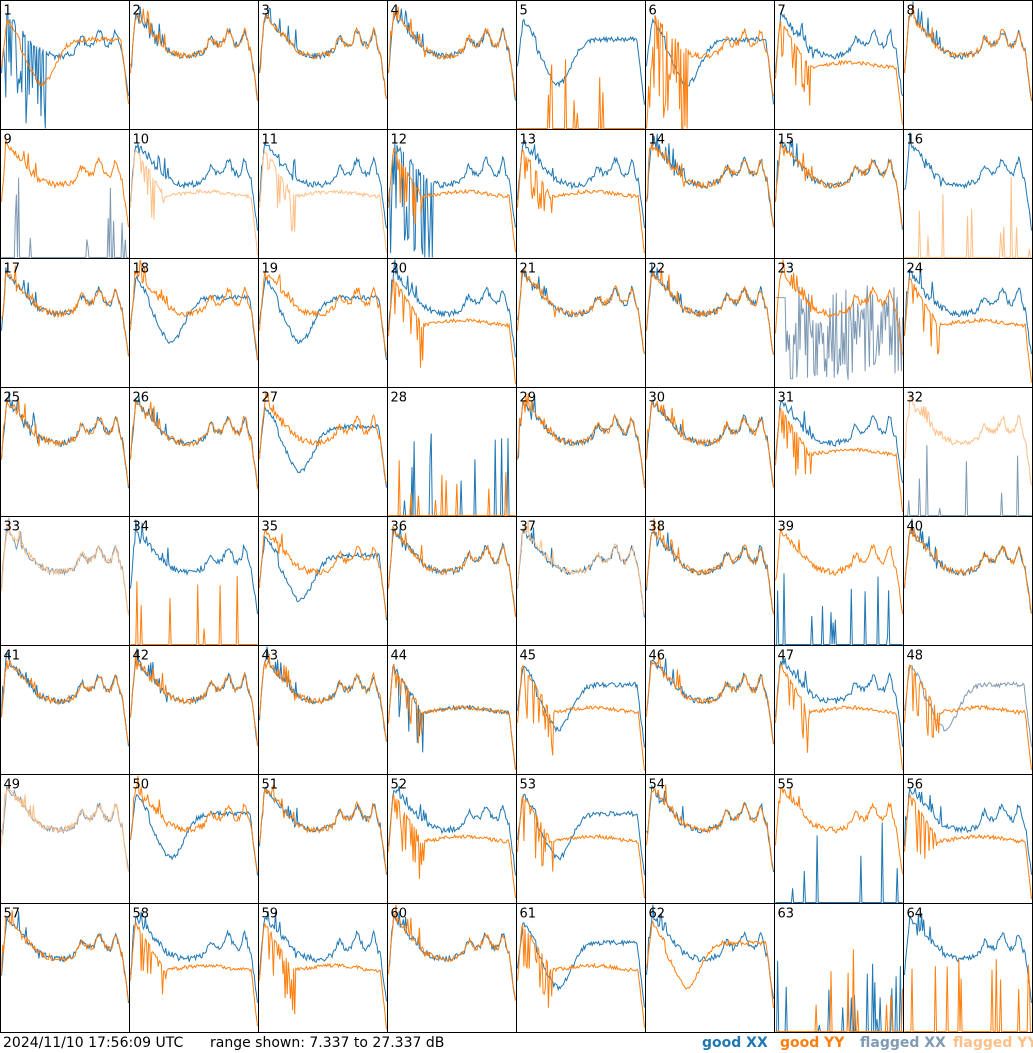  What do you see at coordinates (839, 65) in the screenshot?
I see `panel-7: 7` at bounding box center [839, 65].